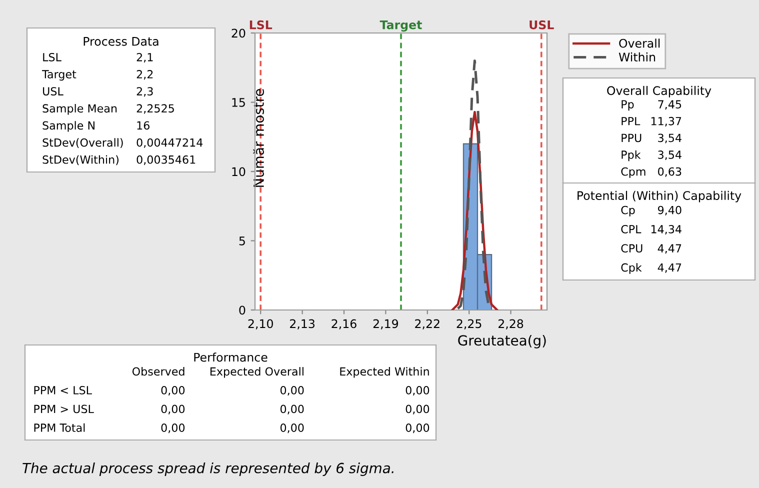 This screenshot has width=759, height=488. What do you see at coordinates (232, 391) in the screenshot?
I see `text: PPM < LSL 0,00 0,00 0,00` at bounding box center [232, 391].